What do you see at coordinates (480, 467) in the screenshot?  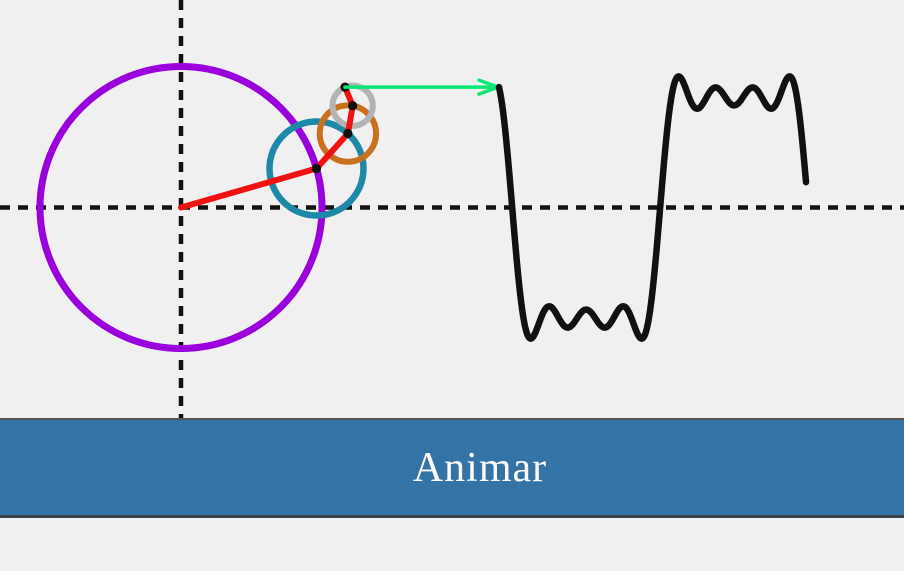 I see `animate-button-label: Animar` at bounding box center [480, 467].